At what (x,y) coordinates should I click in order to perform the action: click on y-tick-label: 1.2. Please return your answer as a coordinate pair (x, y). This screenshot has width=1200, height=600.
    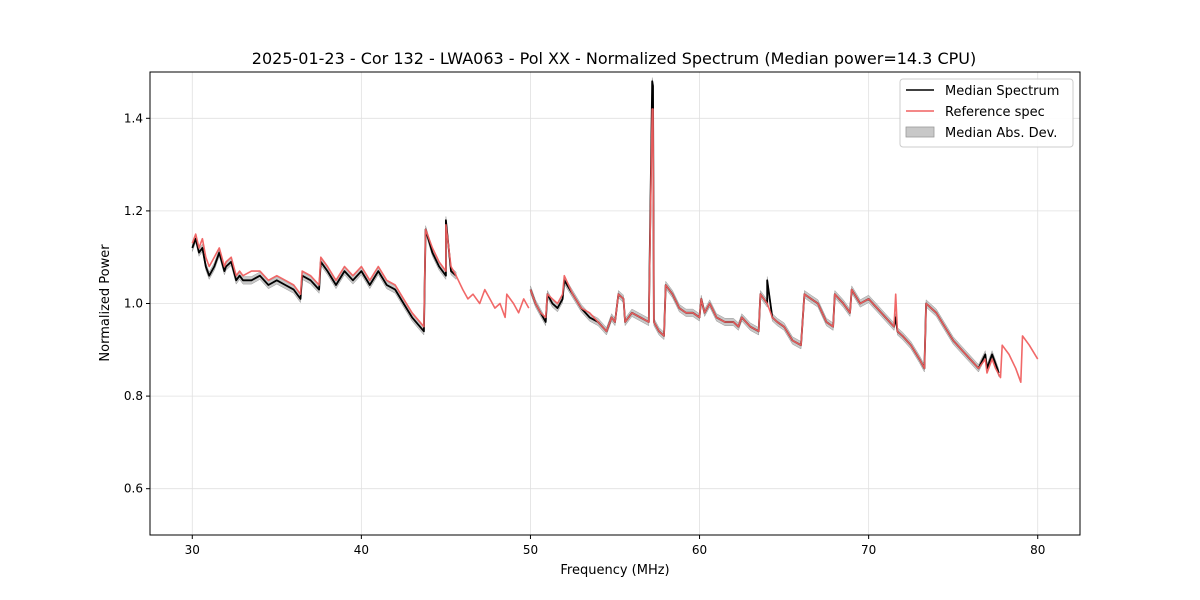
    Looking at the image, I should click on (133, 211).